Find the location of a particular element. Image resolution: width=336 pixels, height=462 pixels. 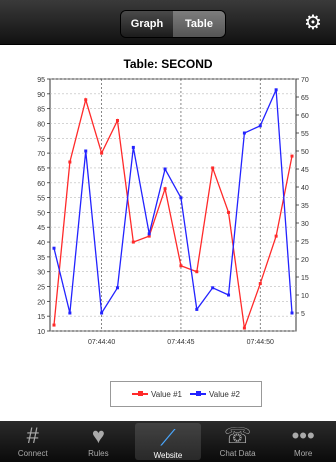

x-axis-tick-label: 07:44:40 is located at coordinates (101, 342).